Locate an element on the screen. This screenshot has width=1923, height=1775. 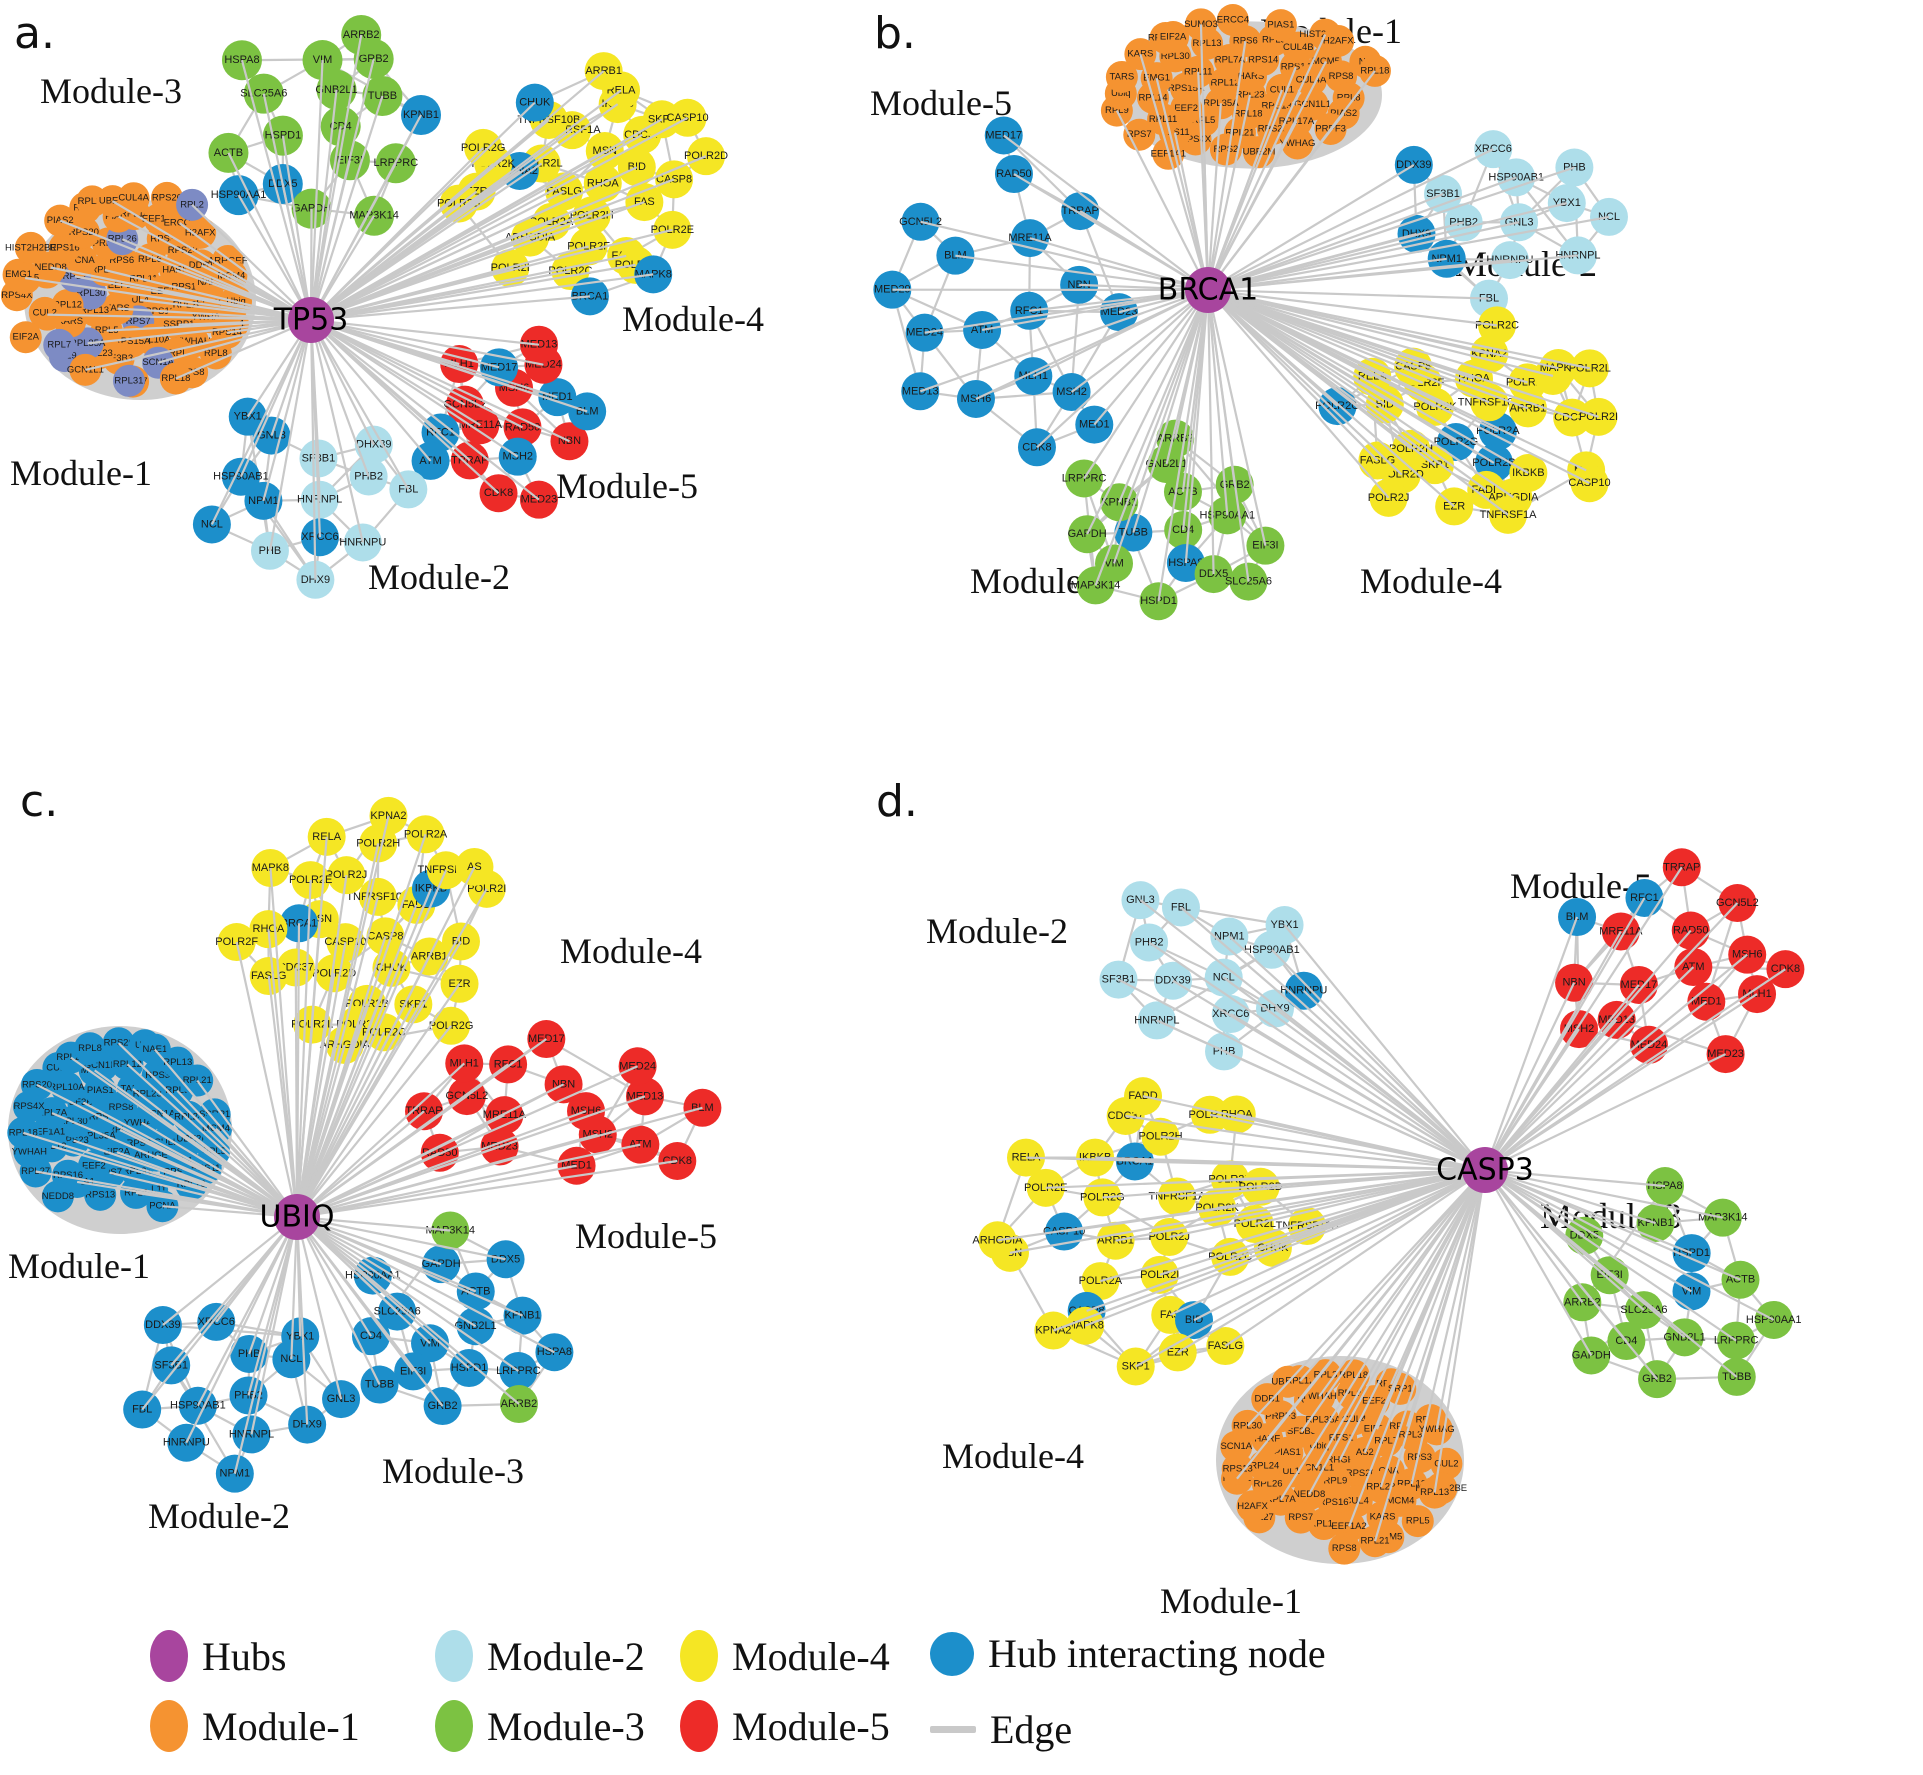
network-node: RPL21 is located at coordinates (1375, 1541).